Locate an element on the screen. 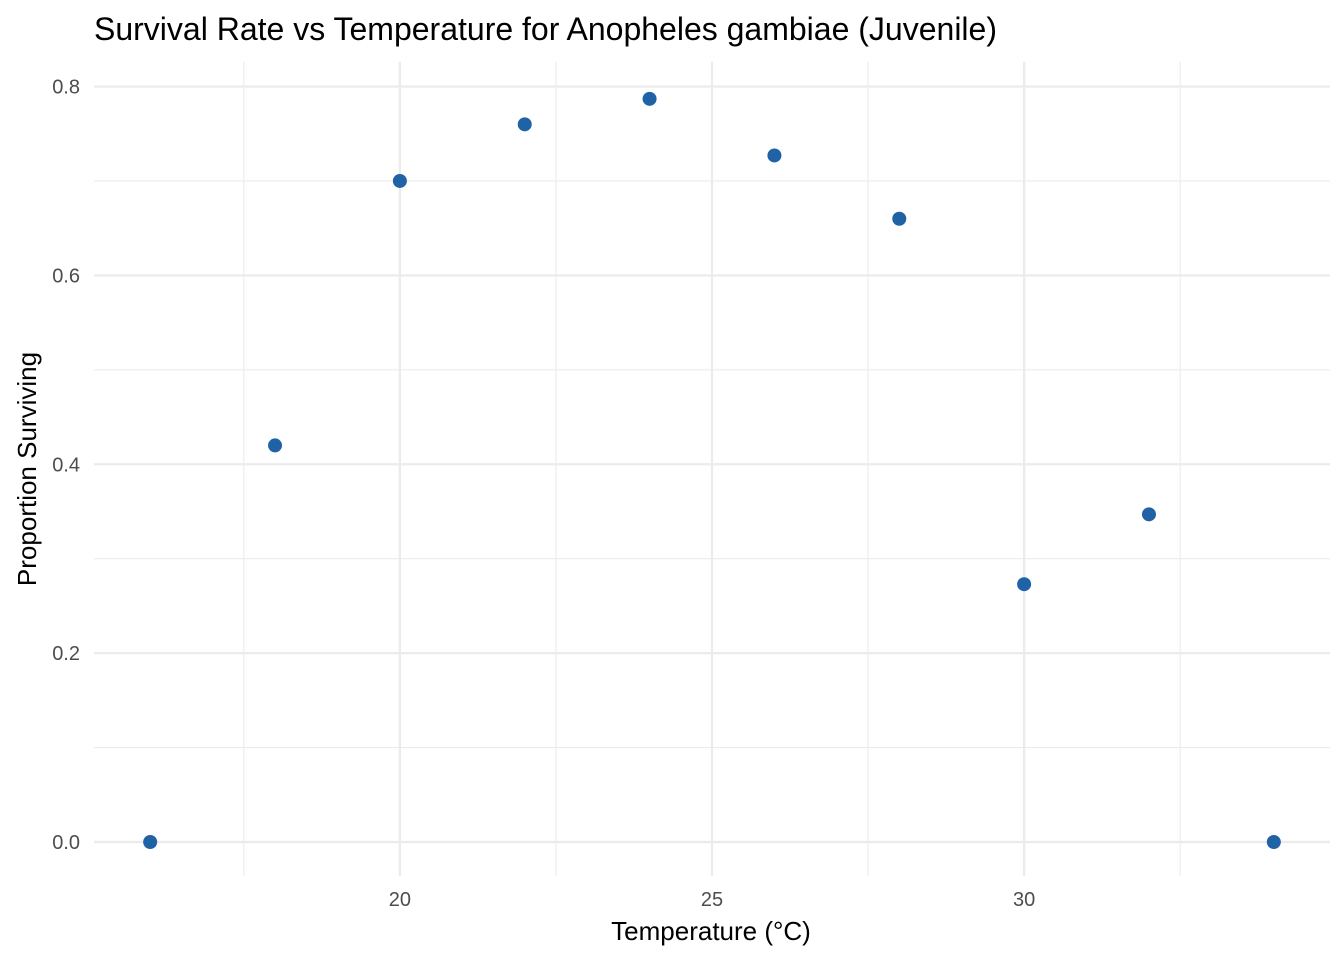 This screenshot has height=960, width=1344. y-axis-ticks: 0.0 0.2 0.4 0.6 0.8 is located at coordinates (66, 465).